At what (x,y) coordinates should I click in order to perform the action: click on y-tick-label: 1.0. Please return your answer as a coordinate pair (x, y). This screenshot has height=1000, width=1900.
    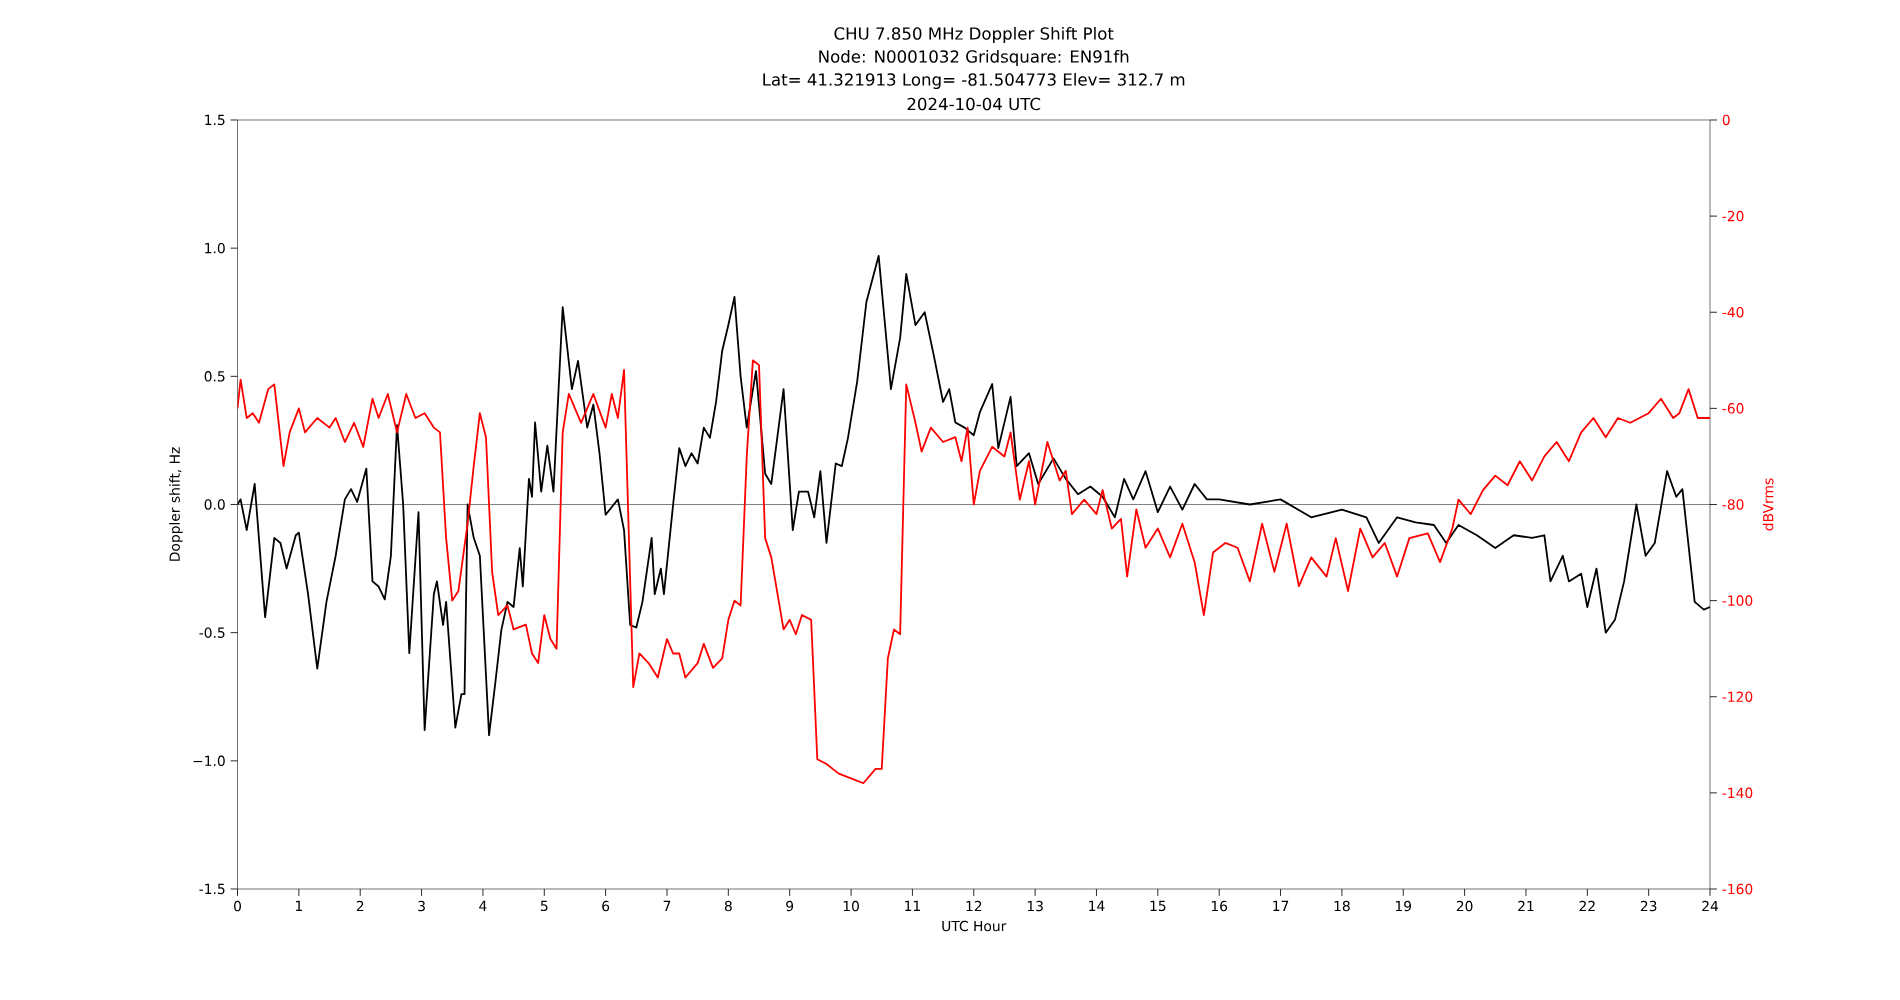
    Looking at the image, I should click on (215, 248).